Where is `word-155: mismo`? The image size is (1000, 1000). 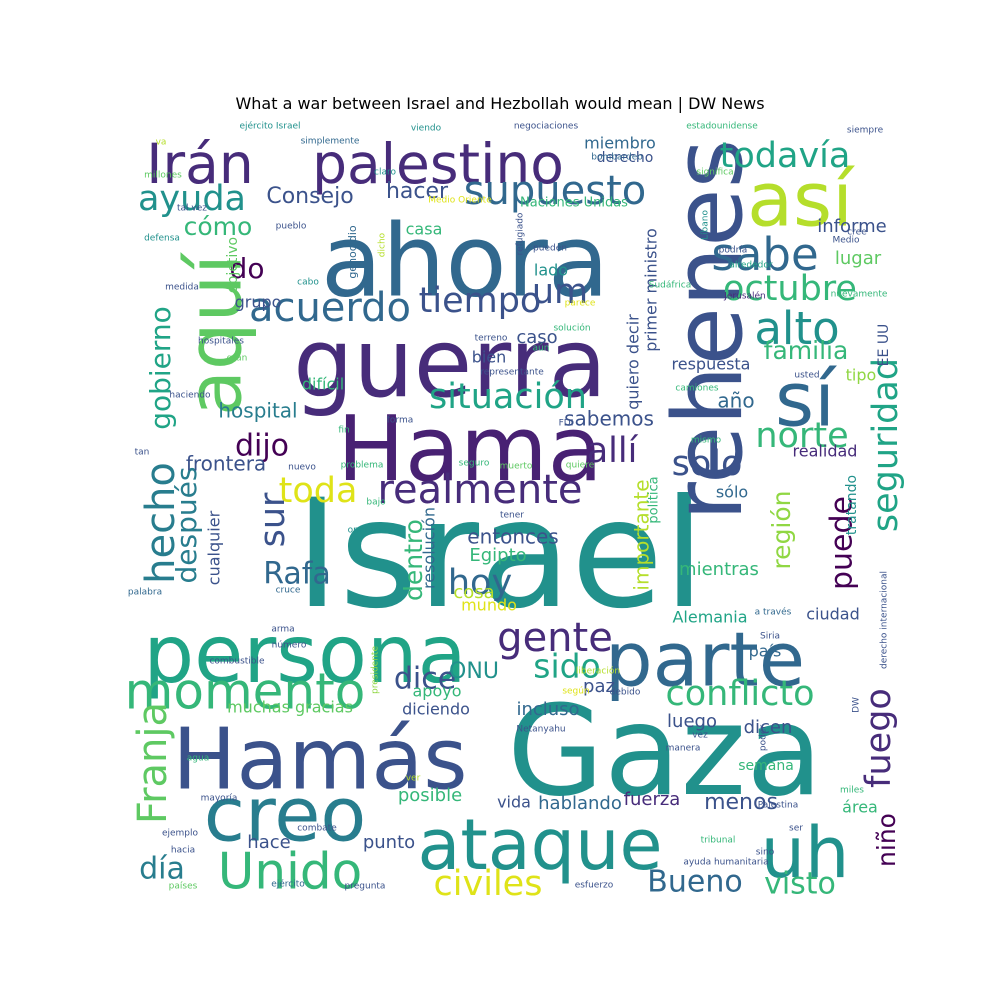
word-155: mismo is located at coordinates (706, 441).